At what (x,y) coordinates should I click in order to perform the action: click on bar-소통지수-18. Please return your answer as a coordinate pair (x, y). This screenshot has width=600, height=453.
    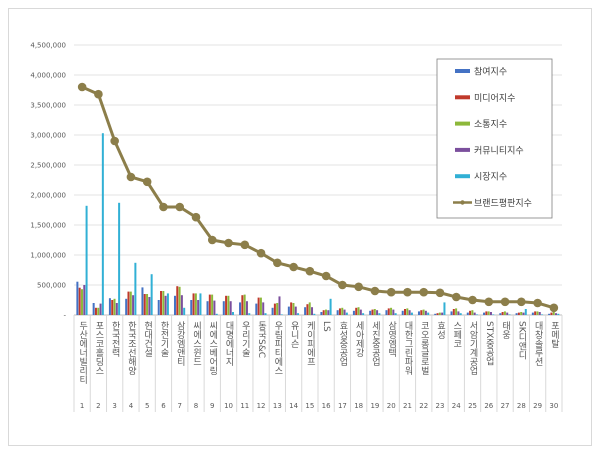
    Looking at the image, I should click on (358, 311).